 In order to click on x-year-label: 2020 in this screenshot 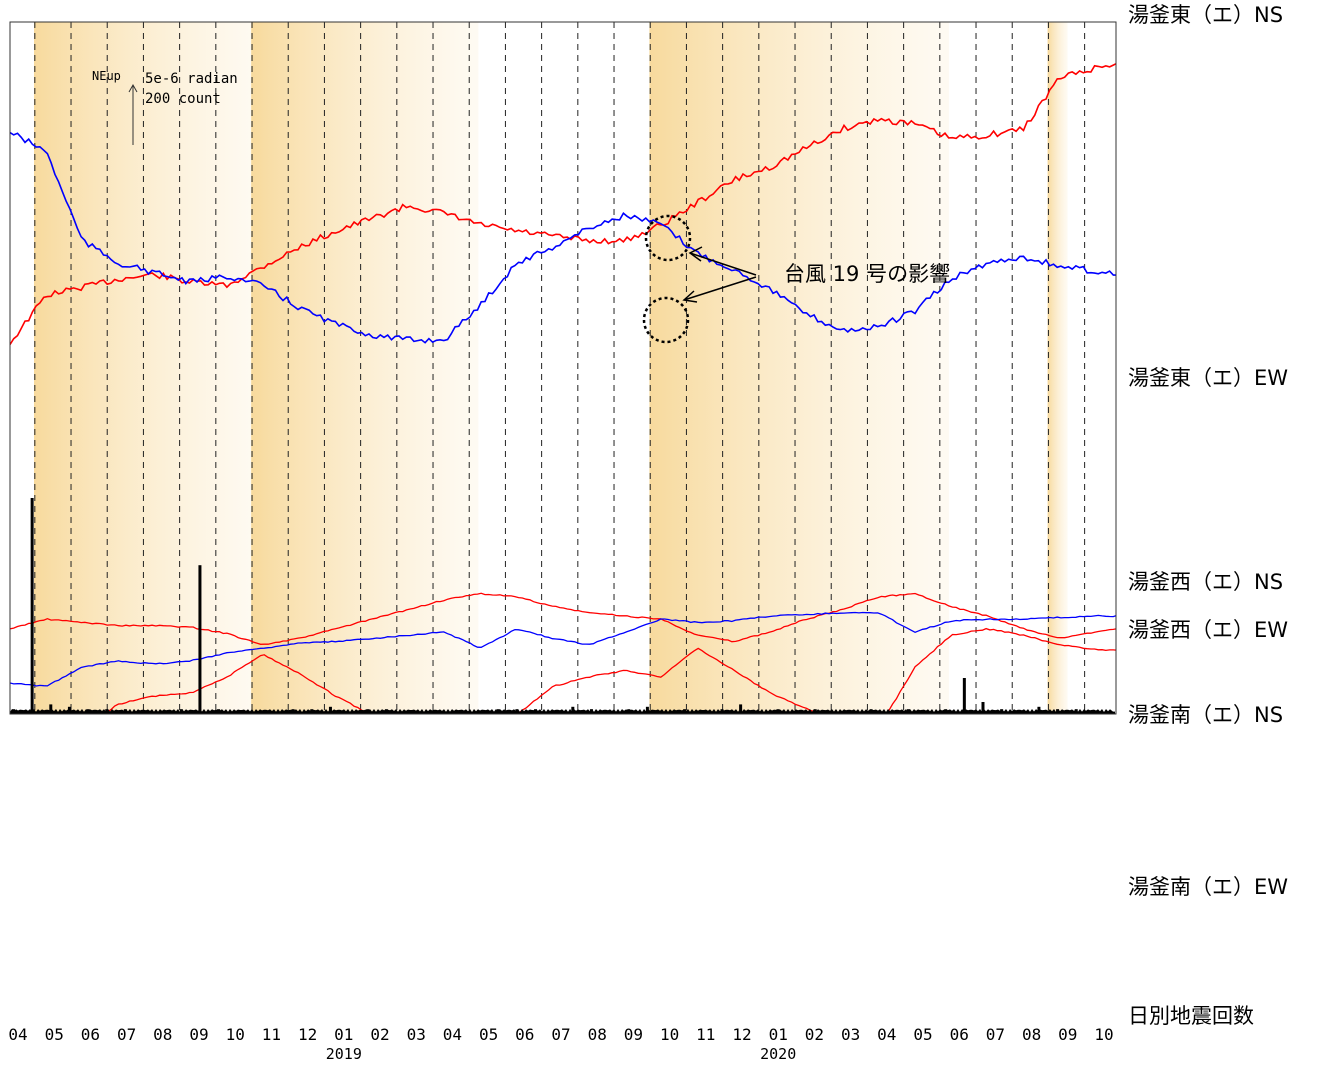, I will do `click(778, 1054)`.